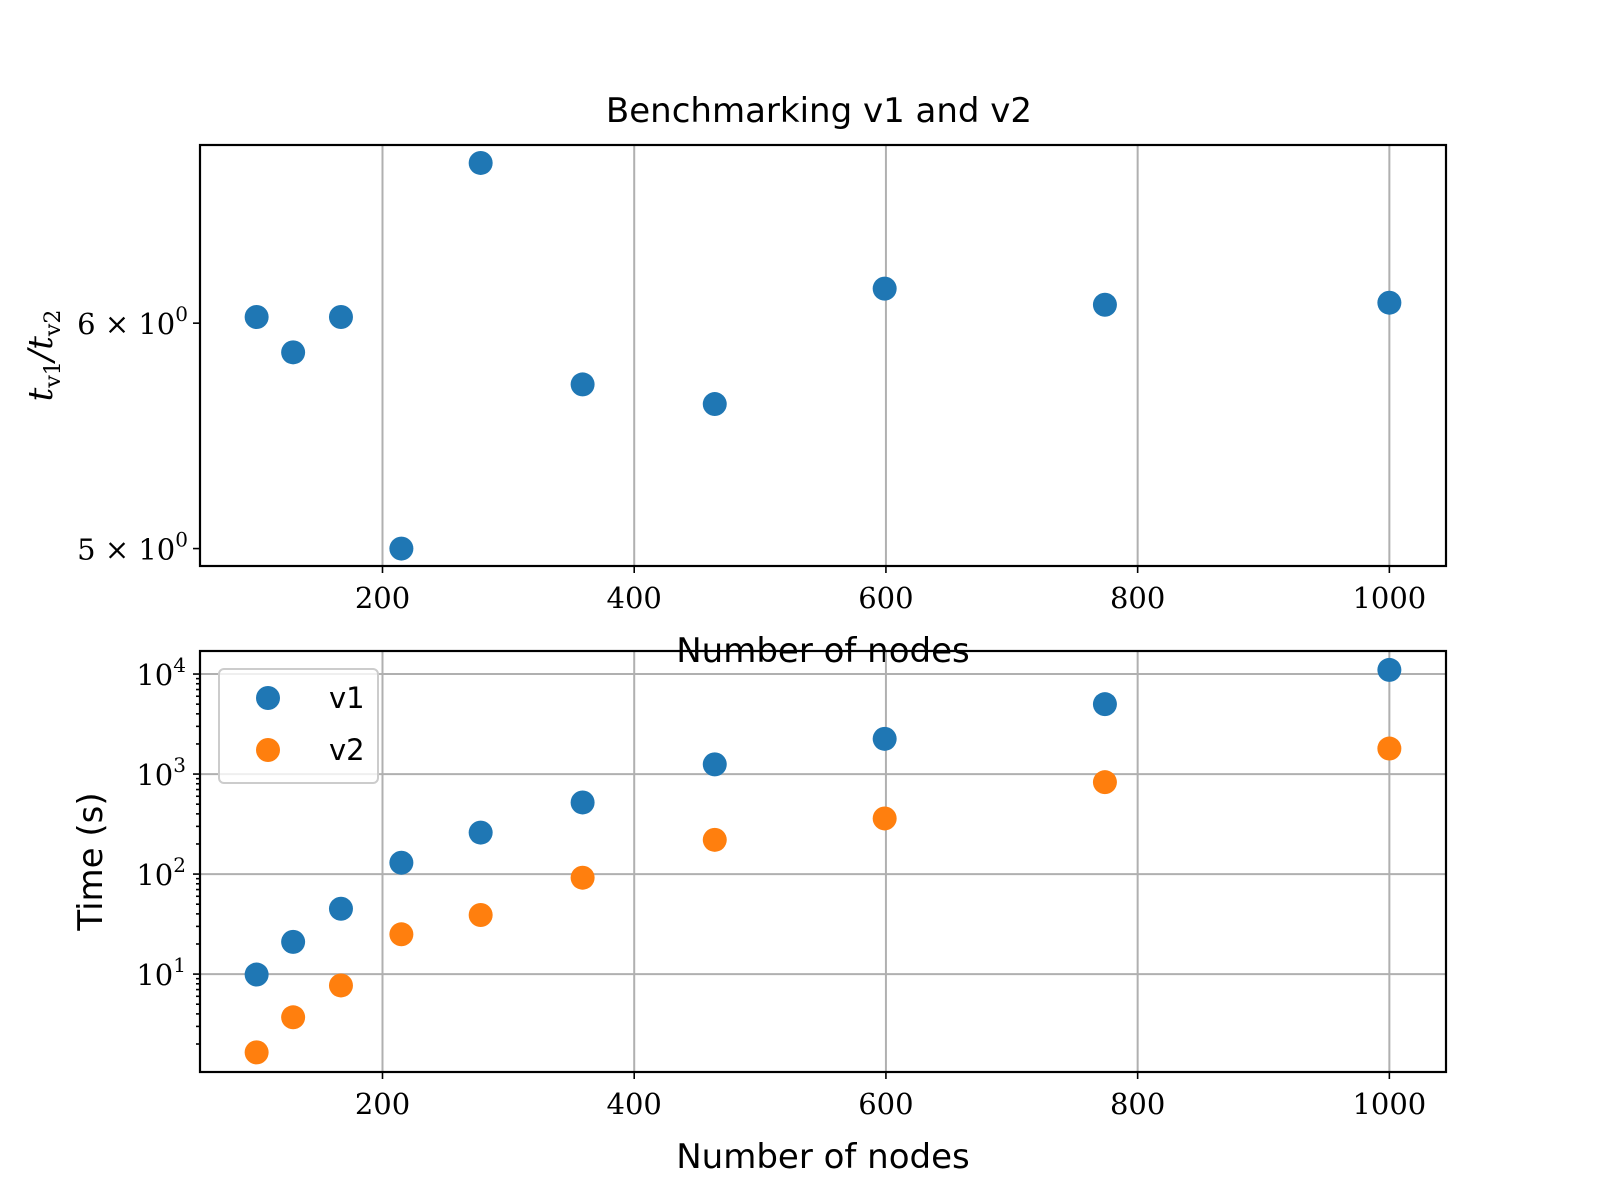  Describe the element at coordinates (823, 1157) in the screenshot. I see `x-axis-label: Number of nodes` at that location.